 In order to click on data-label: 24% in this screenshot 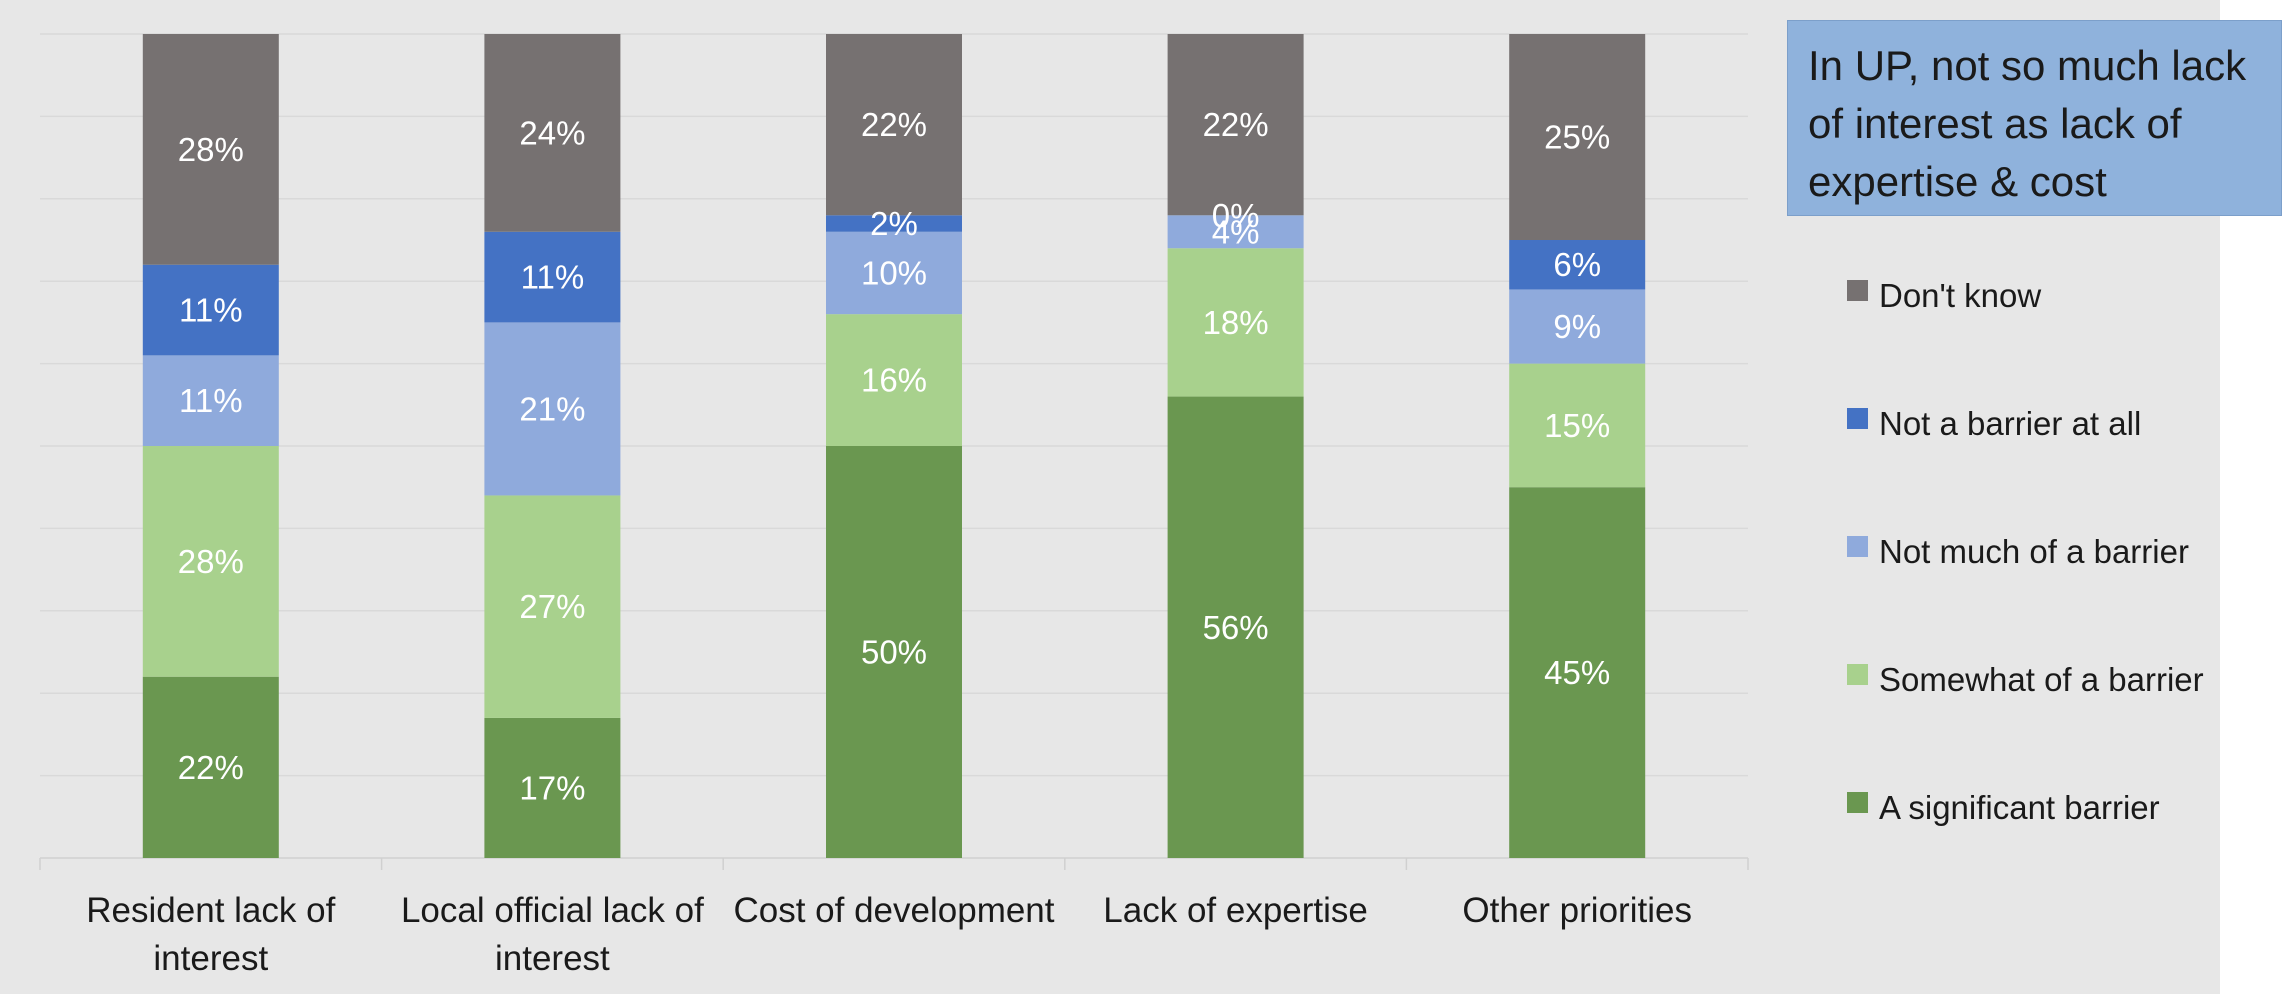, I will do `click(552, 132)`.